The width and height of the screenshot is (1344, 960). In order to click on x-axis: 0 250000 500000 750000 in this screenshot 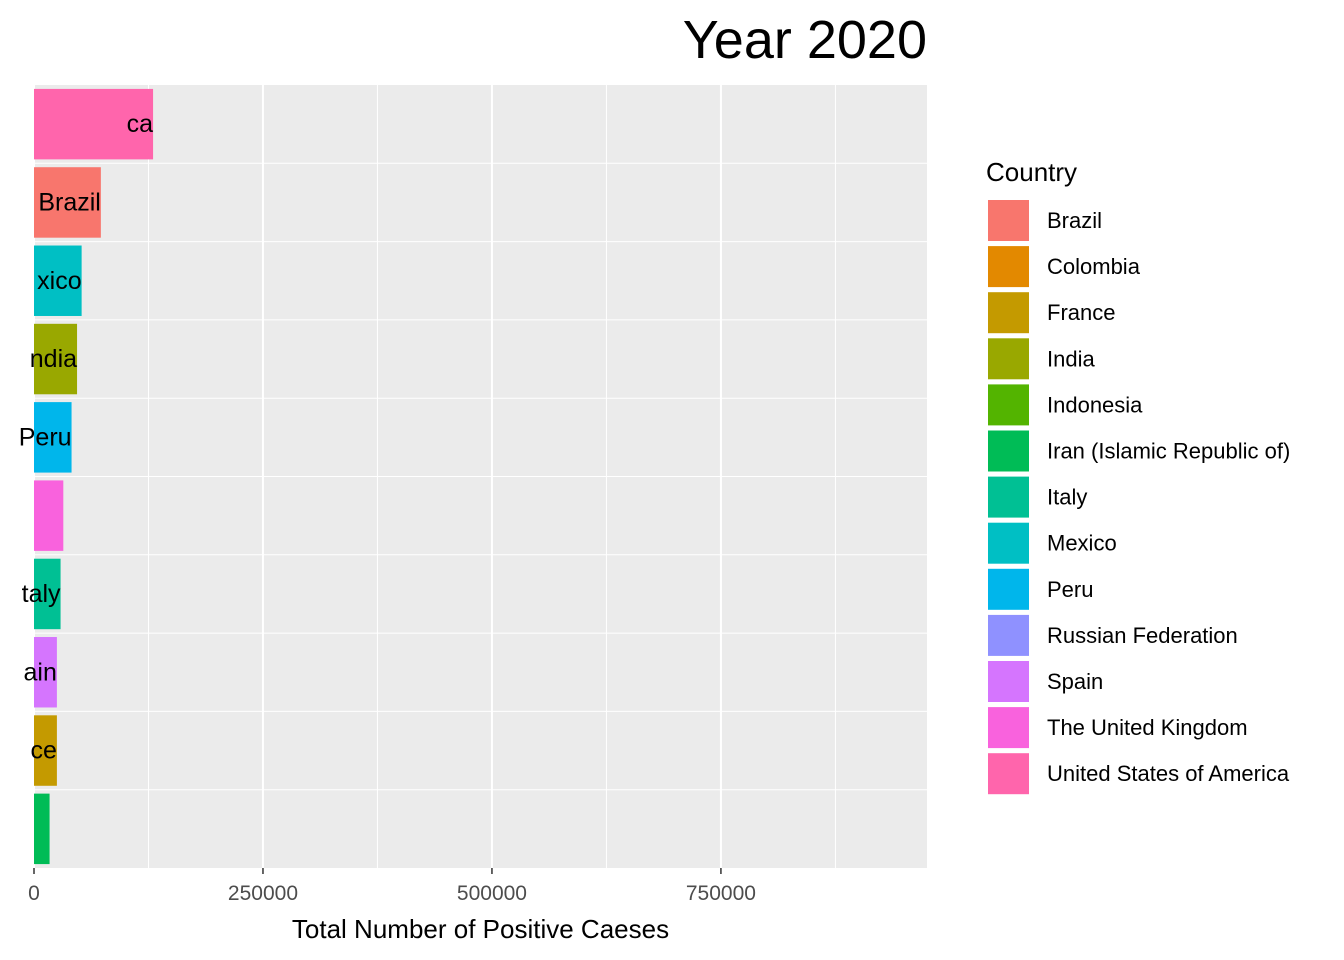, I will do `click(392, 886)`.